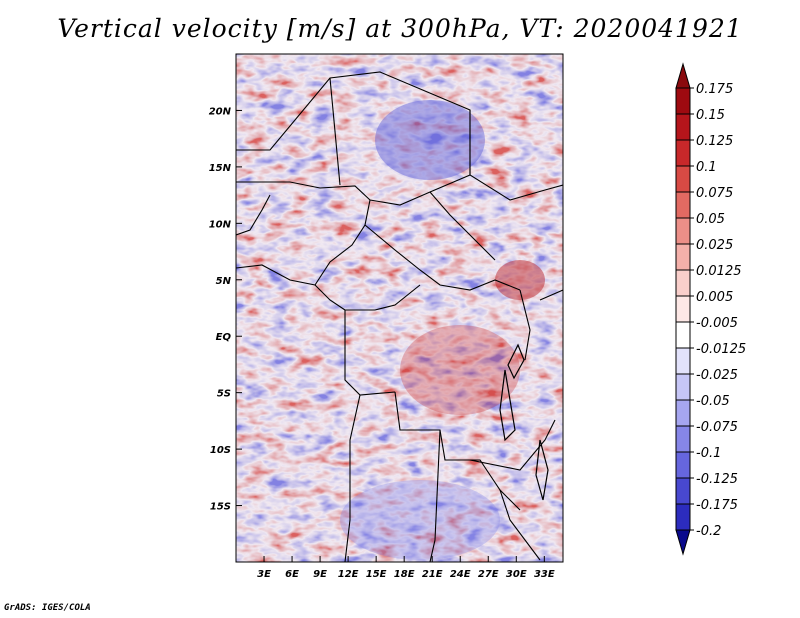 The width and height of the screenshot is (800, 618). Describe the element at coordinates (420, 520) in the screenshot. I see `descent-region` at that location.